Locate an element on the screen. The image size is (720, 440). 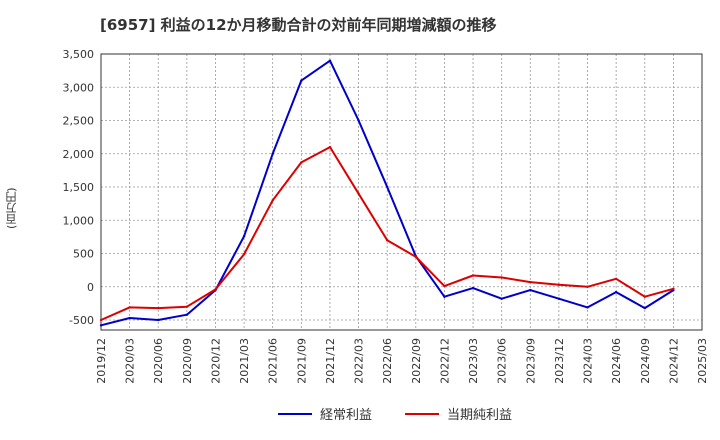
x-tick-label: 2020/06 is located at coordinates (158, 361).